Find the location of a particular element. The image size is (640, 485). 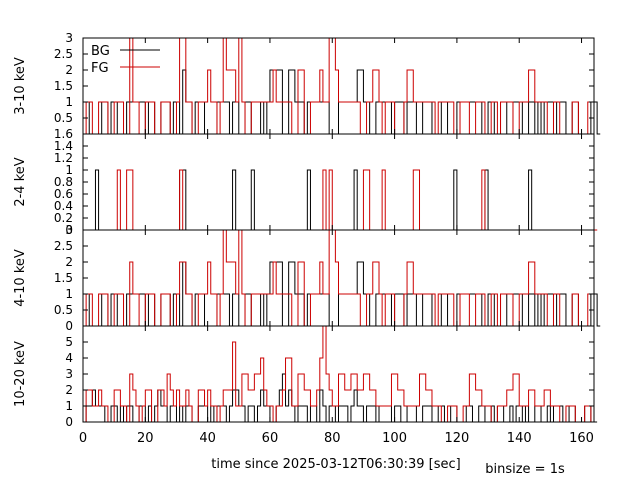

legend-label-fg: FG is located at coordinates (100, 68).